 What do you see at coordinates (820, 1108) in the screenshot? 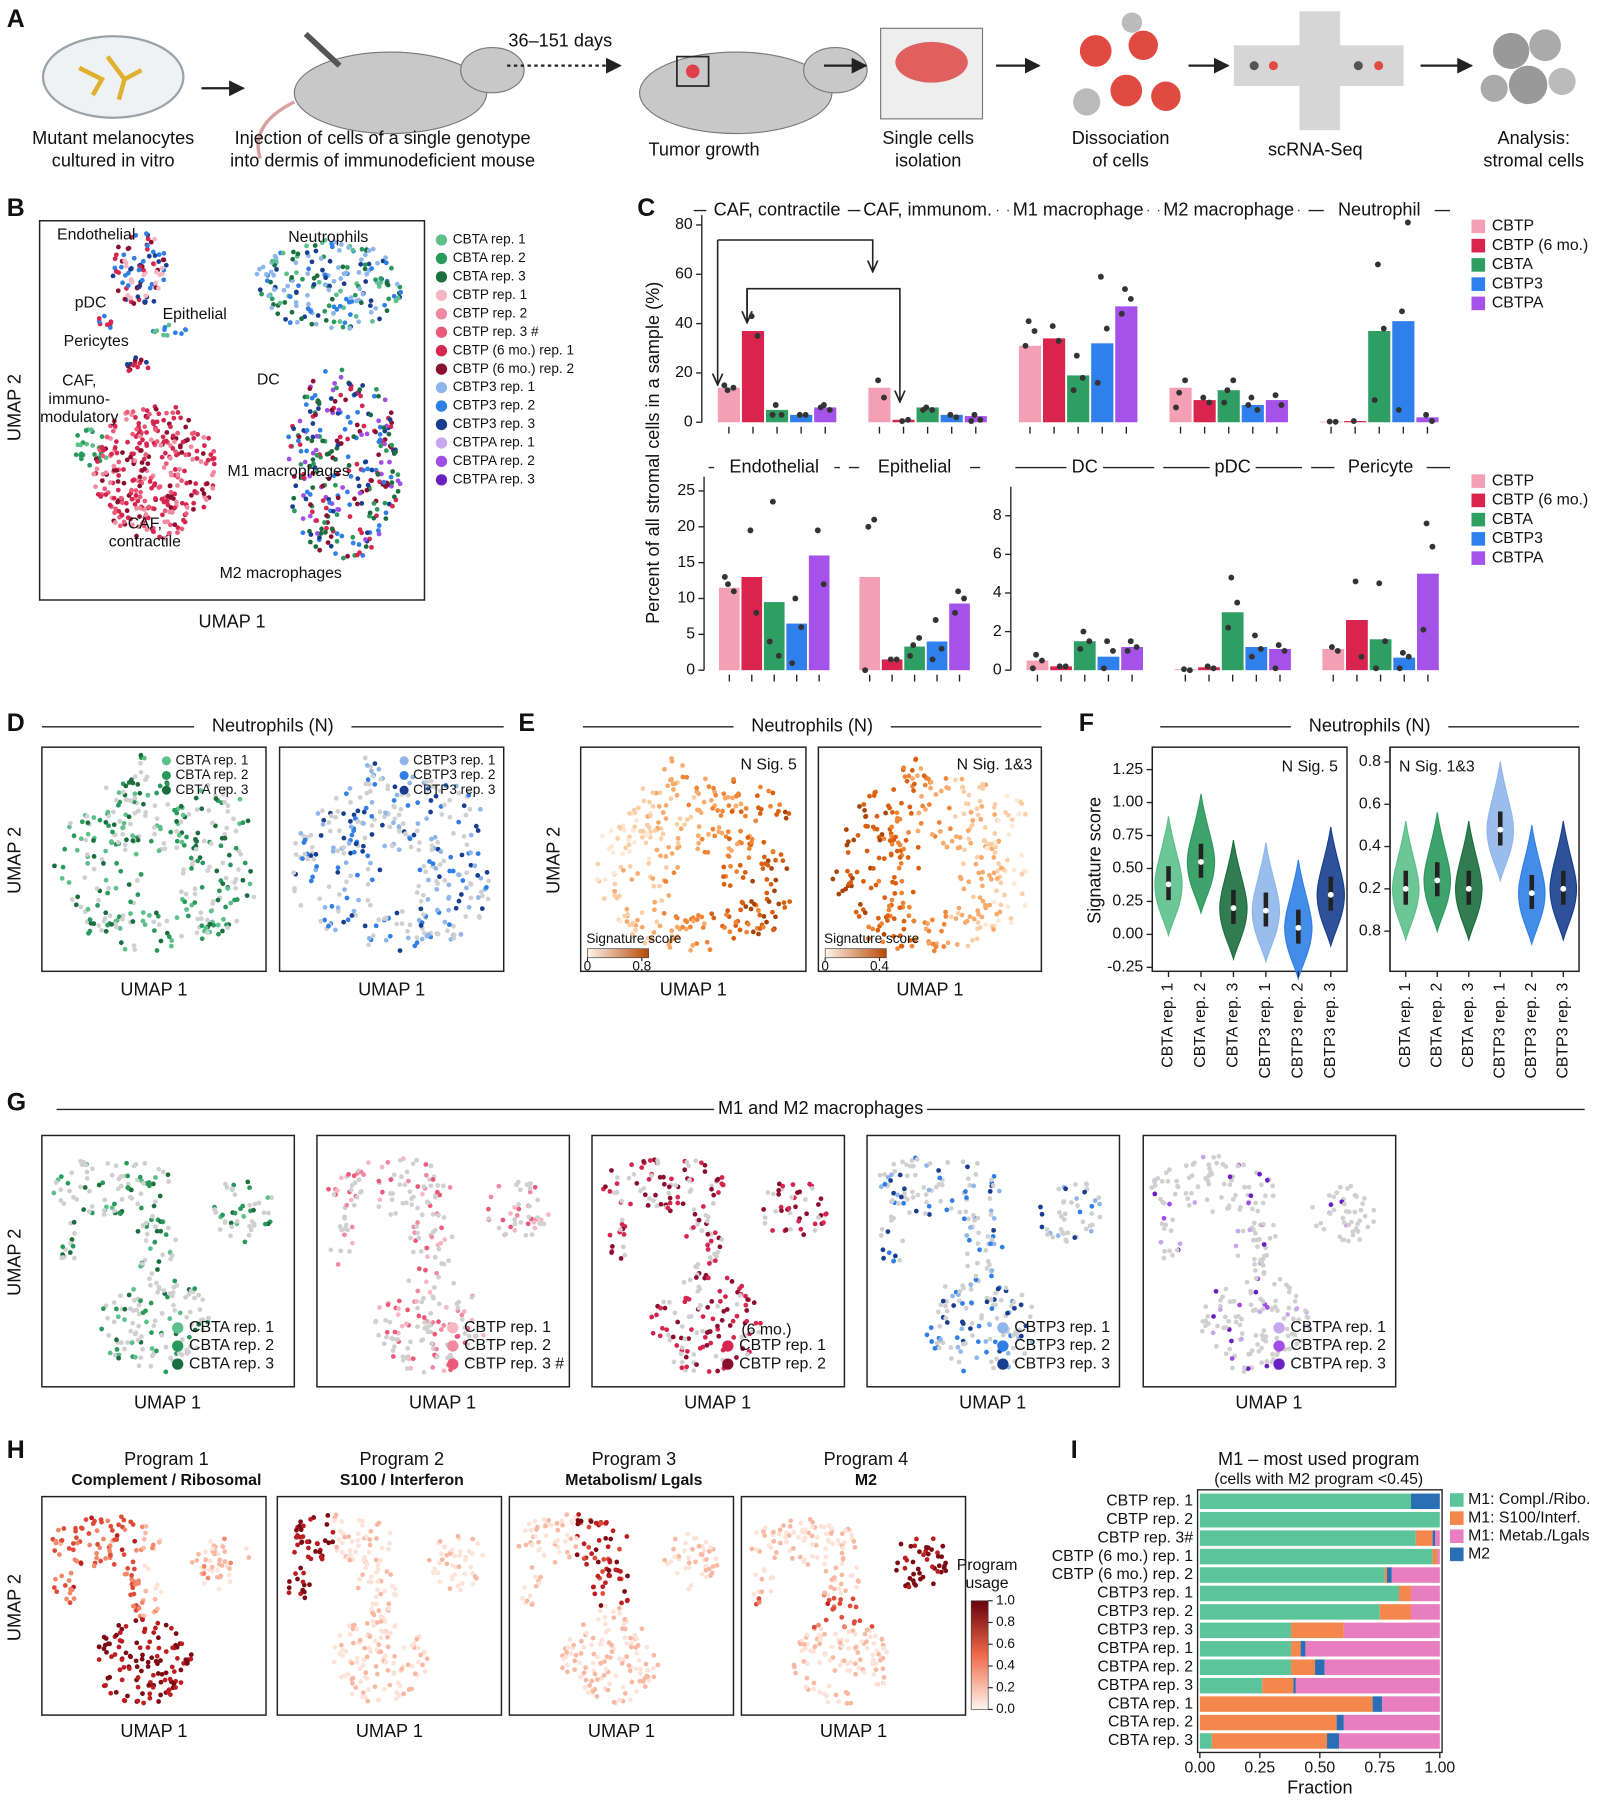
I see `panel-header: M1 and M2 macrophages` at bounding box center [820, 1108].